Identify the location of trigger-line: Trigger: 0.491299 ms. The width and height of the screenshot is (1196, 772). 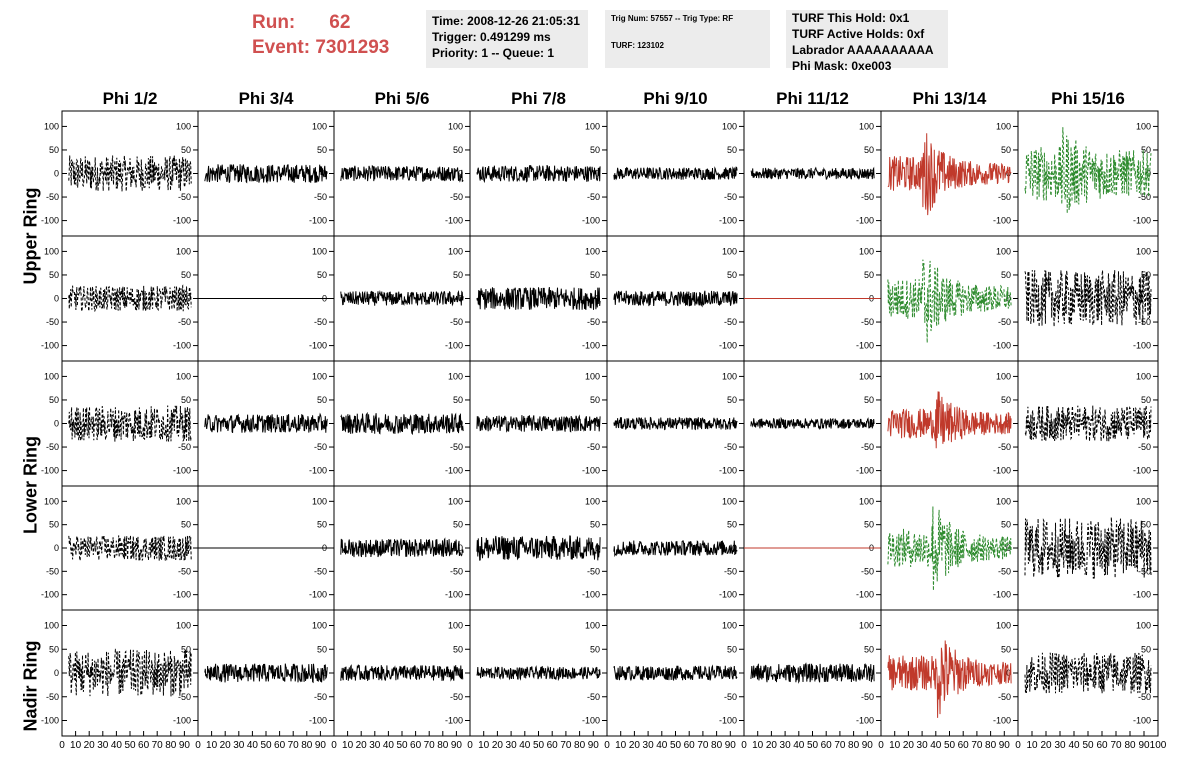
(491, 37).